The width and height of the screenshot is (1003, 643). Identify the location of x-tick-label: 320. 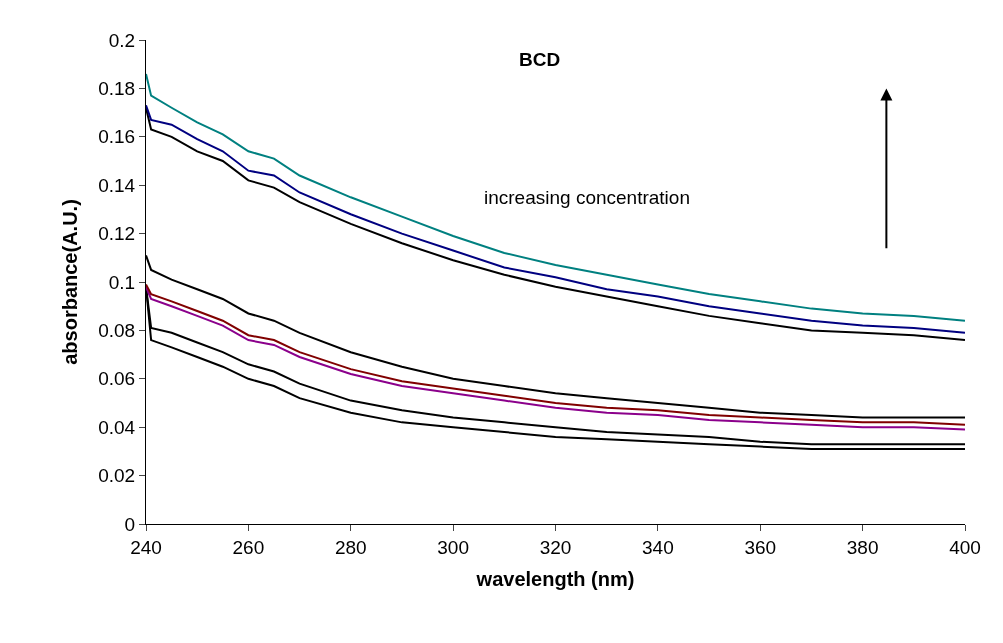
(555, 547).